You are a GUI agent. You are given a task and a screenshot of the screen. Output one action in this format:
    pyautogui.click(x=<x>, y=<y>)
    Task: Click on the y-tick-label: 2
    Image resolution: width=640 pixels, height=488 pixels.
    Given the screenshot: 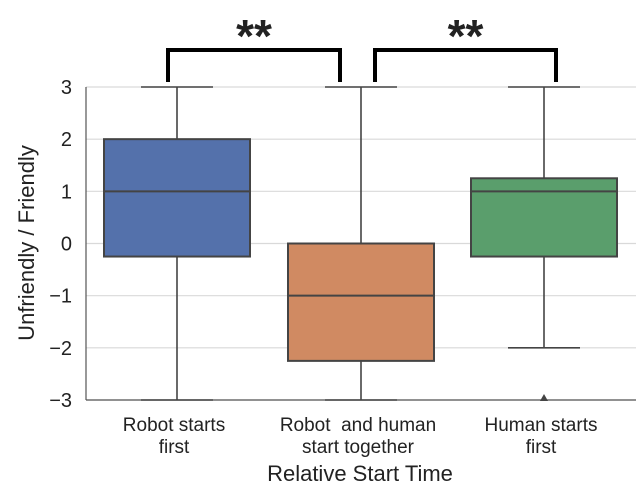 What is the action you would take?
    pyautogui.click(x=66, y=140)
    